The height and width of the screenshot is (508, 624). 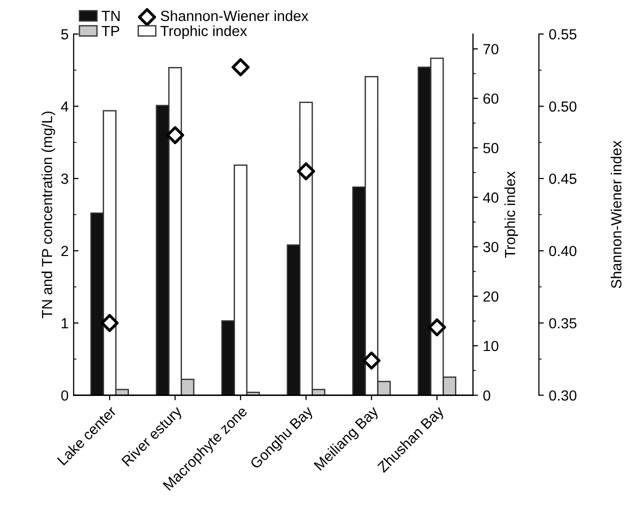 I want to click on y3-tick-label: 0.40, so click(x=562, y=251).